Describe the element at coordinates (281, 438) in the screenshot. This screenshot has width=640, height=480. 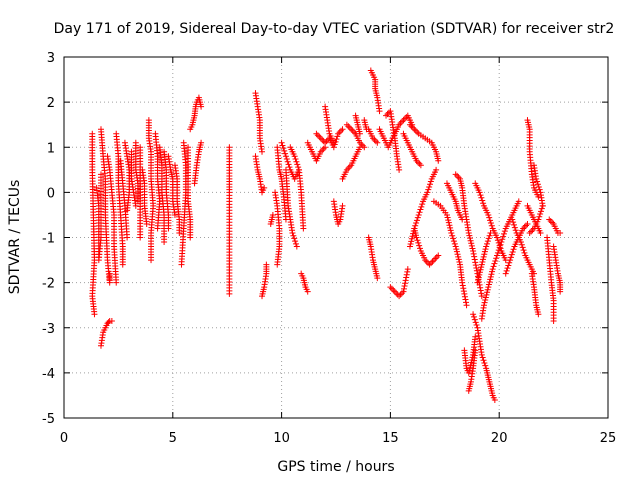
I see `x-tick-label: 10` at that location.